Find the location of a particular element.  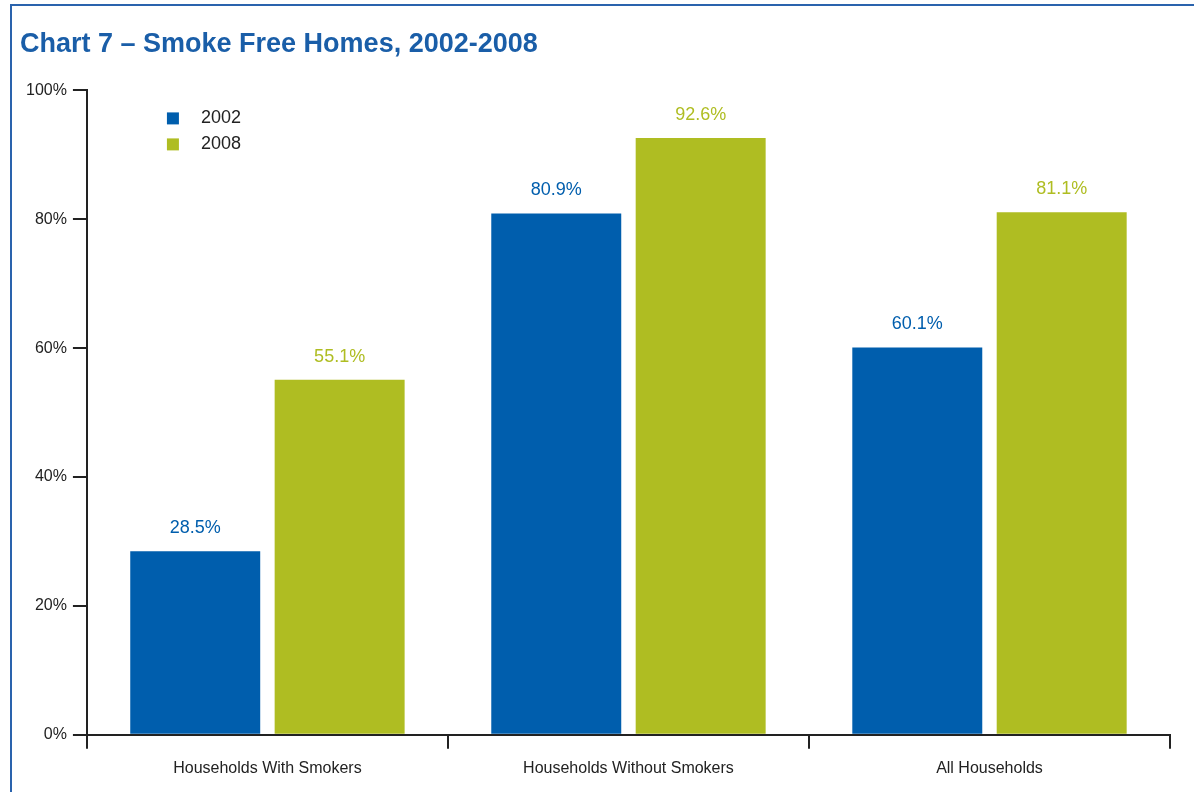

x-tick-label: All Households is located at coordinates (989, 767).